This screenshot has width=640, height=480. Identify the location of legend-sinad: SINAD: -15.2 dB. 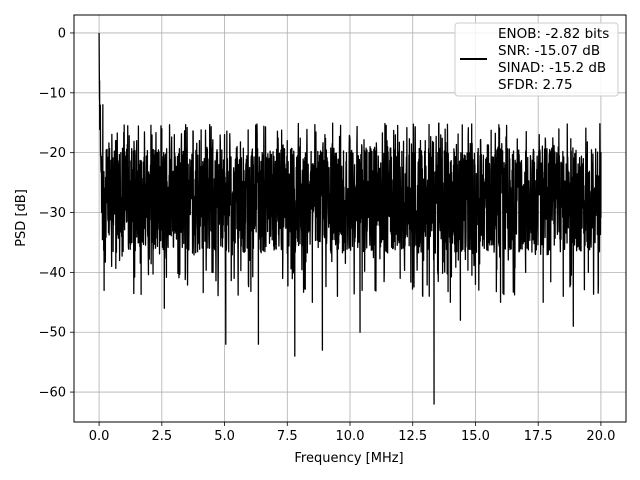
(552, 68).